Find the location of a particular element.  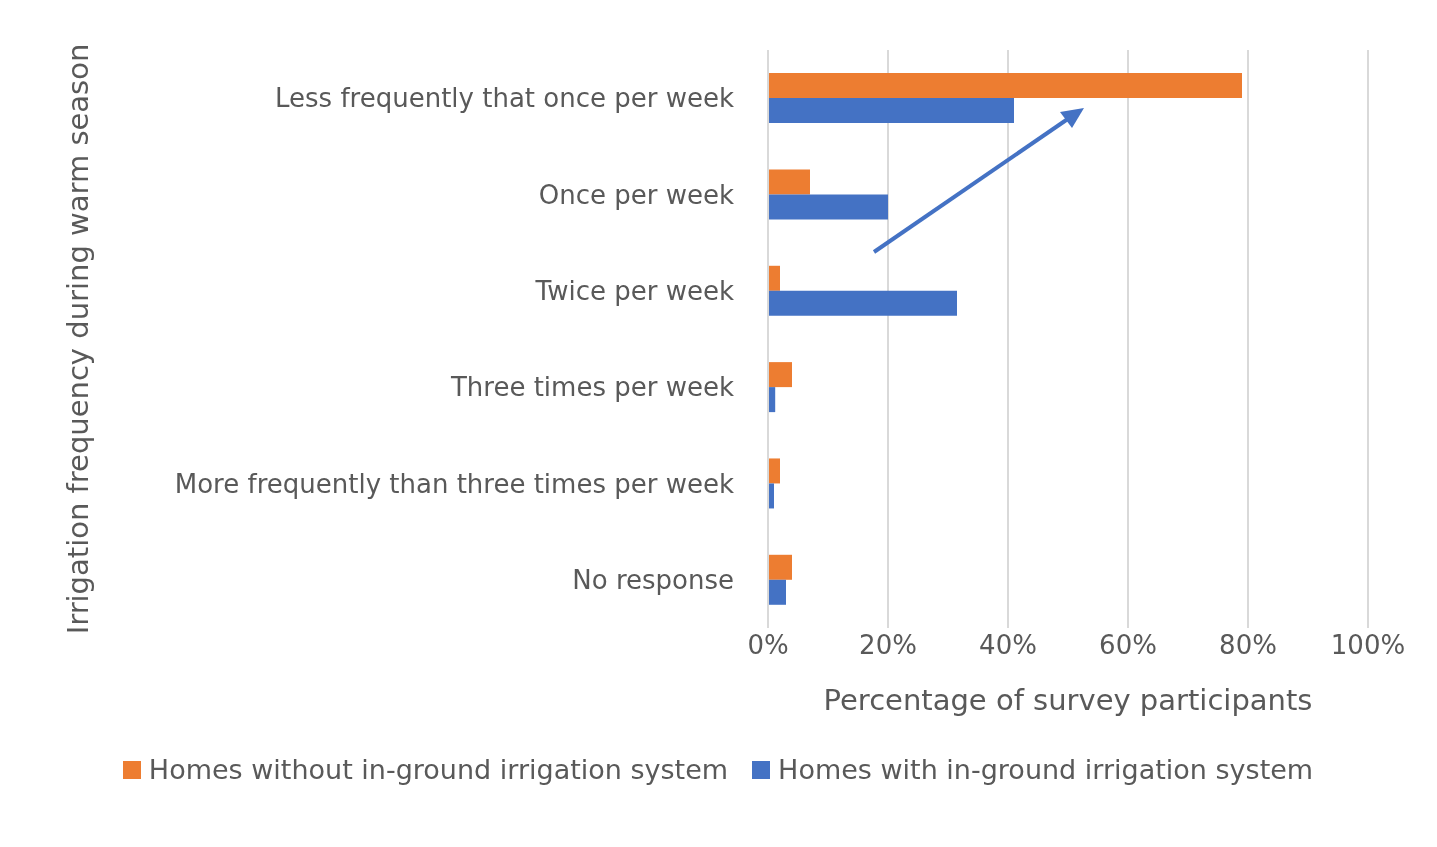

y-tick-label: Less frequently that once per week is located at coordinates (504, 98).